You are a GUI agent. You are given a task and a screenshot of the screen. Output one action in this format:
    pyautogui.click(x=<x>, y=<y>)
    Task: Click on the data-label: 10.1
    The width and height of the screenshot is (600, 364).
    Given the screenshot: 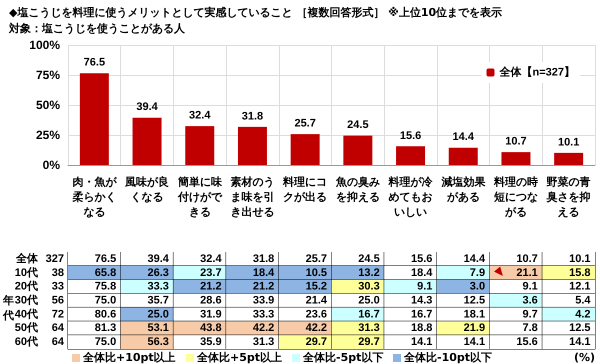 What is the action you would take?
    pyautogui.click(x=579, y=258)
    